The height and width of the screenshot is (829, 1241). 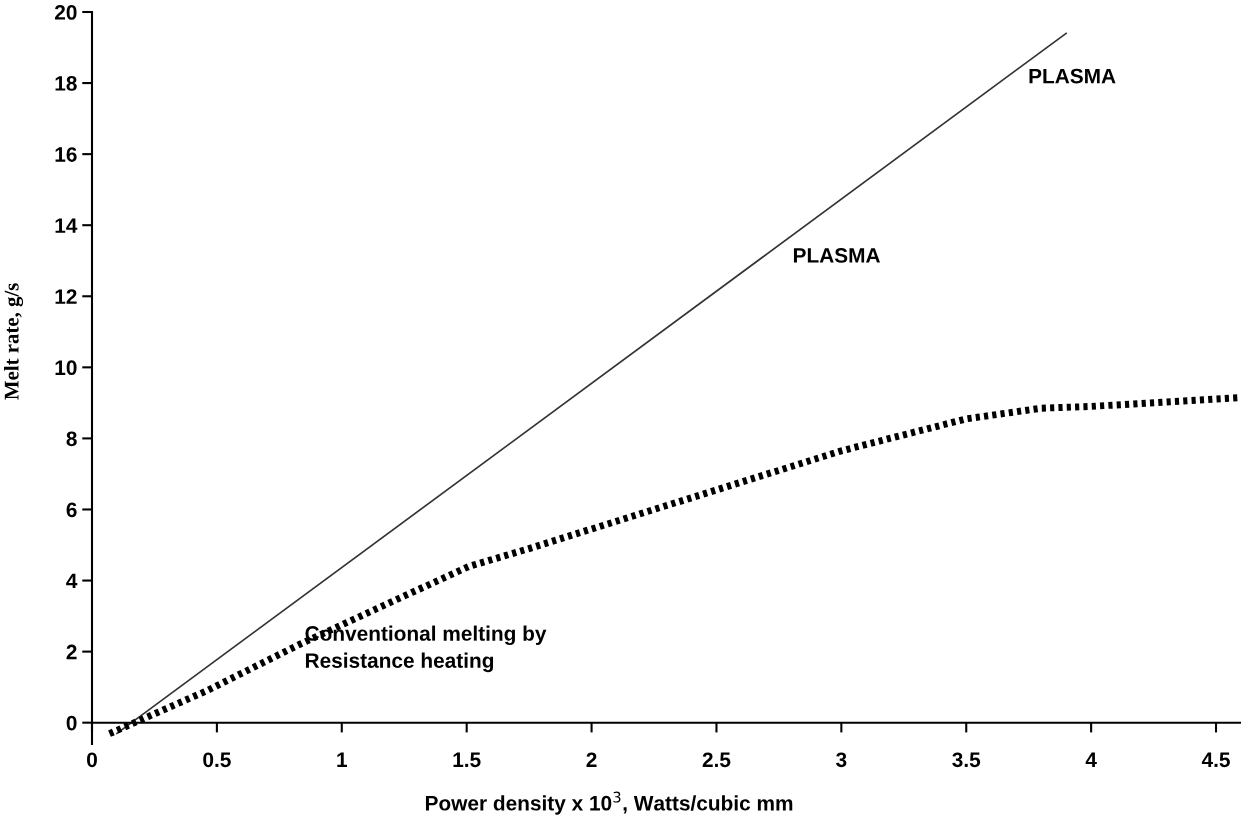 I want to click on x-tick-label: 2, so click(x=591, y=759).